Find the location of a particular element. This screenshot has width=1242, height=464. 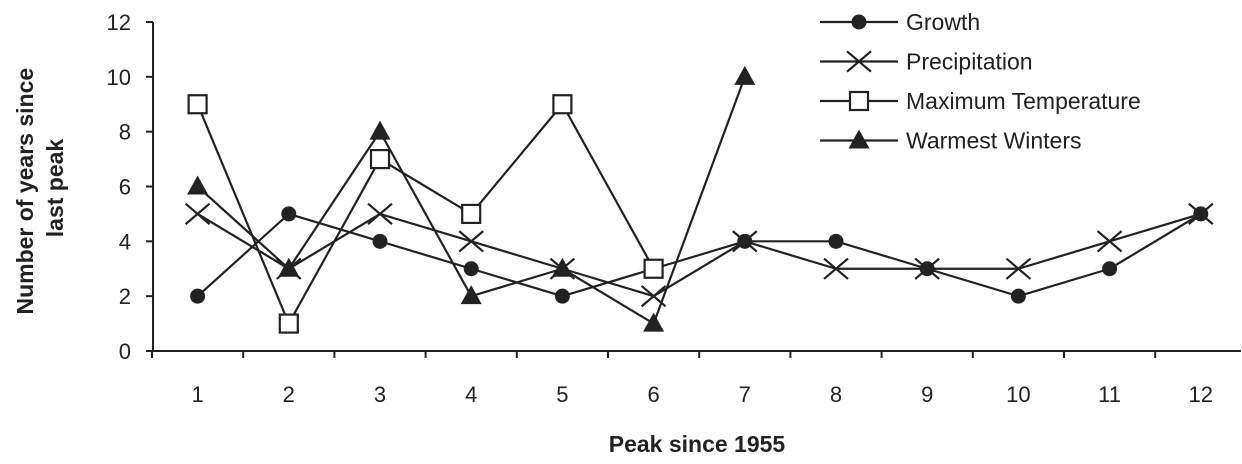

x-tick-label: 10 is located at coordinates (1018, 394).